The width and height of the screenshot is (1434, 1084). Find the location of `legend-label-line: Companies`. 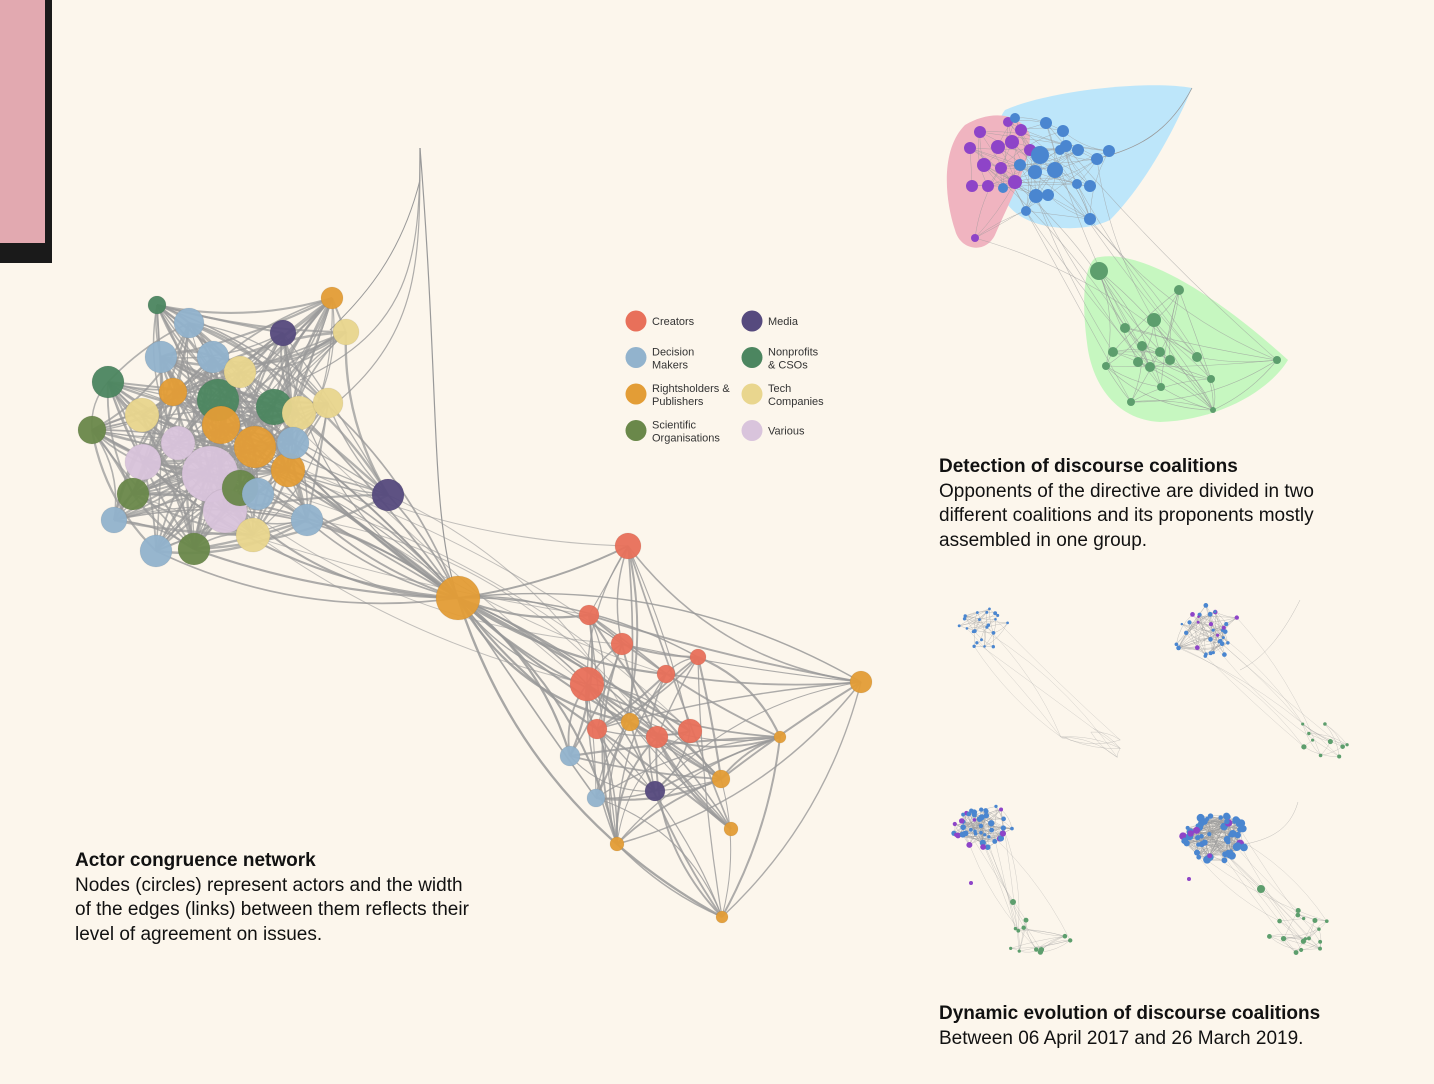

legend-label-line: Companies is located at coordinates (796, 402).